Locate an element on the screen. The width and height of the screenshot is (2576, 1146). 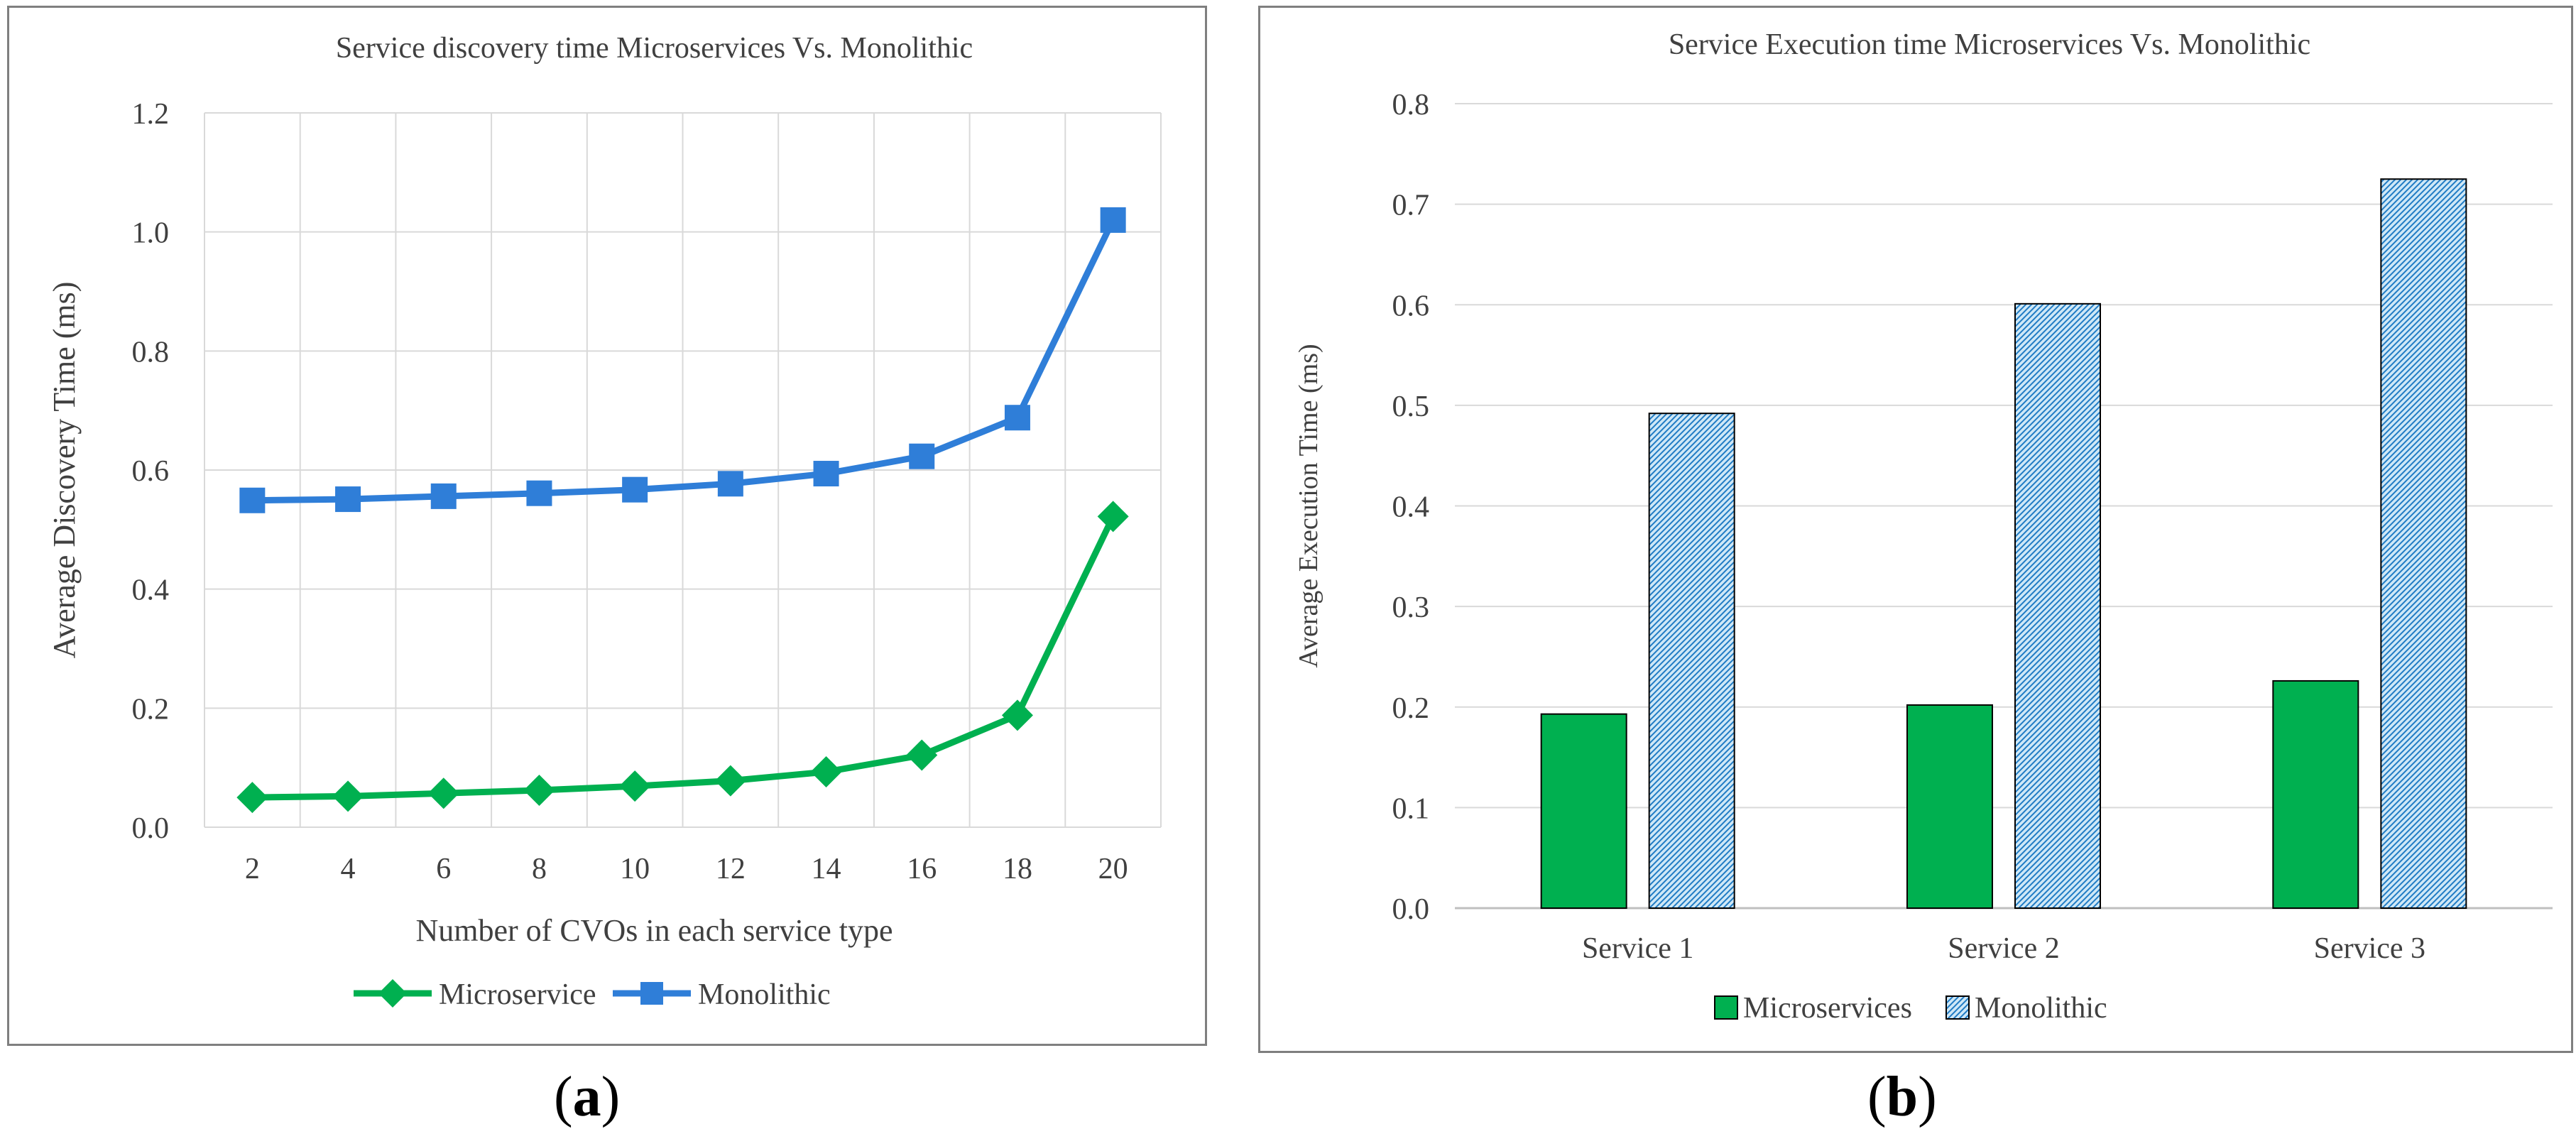
x-tick-label: 4 is located at coordinates (348, 869).